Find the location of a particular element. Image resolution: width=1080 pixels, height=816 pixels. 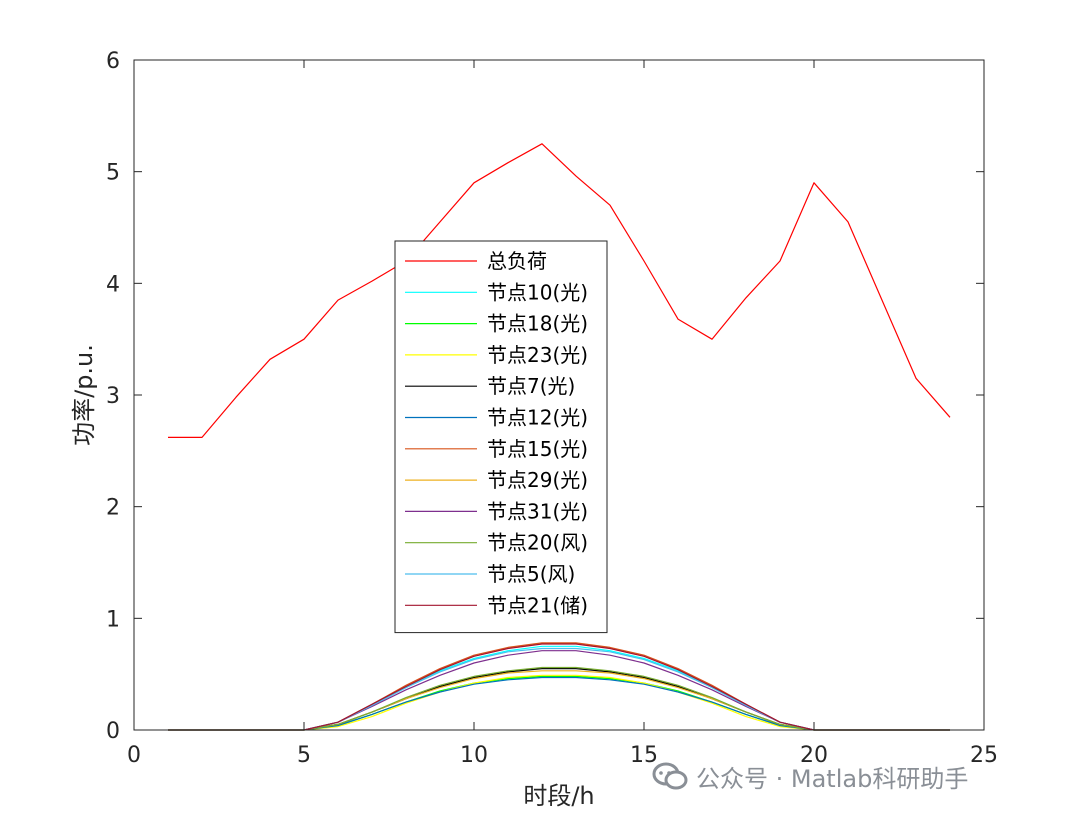

wechat-official-account-icon is located at coordinates (670, 776).